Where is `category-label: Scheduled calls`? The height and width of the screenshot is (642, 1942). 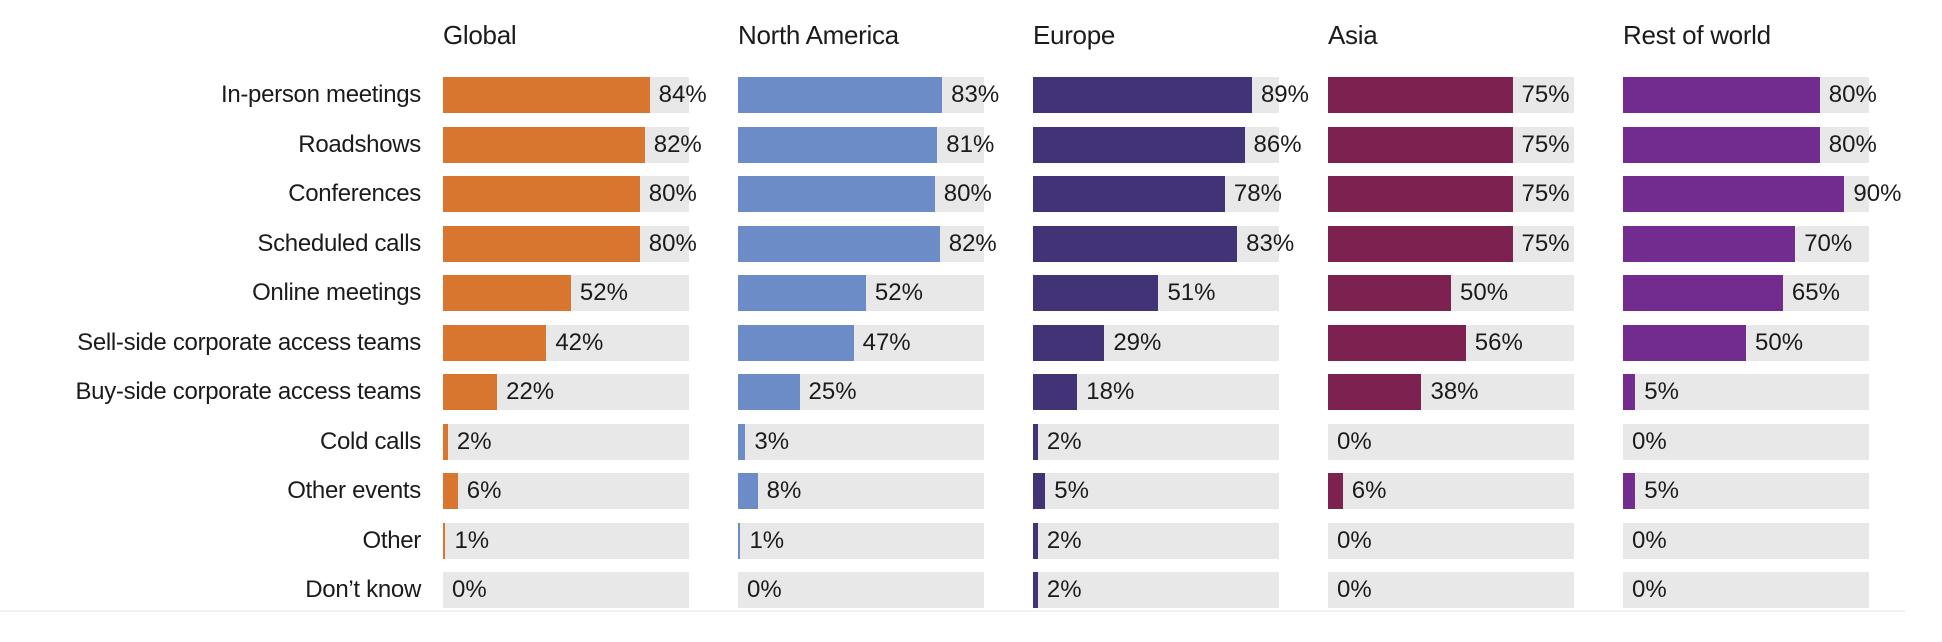 category-label: Scheduled calls is located at coordinates (339, 243).